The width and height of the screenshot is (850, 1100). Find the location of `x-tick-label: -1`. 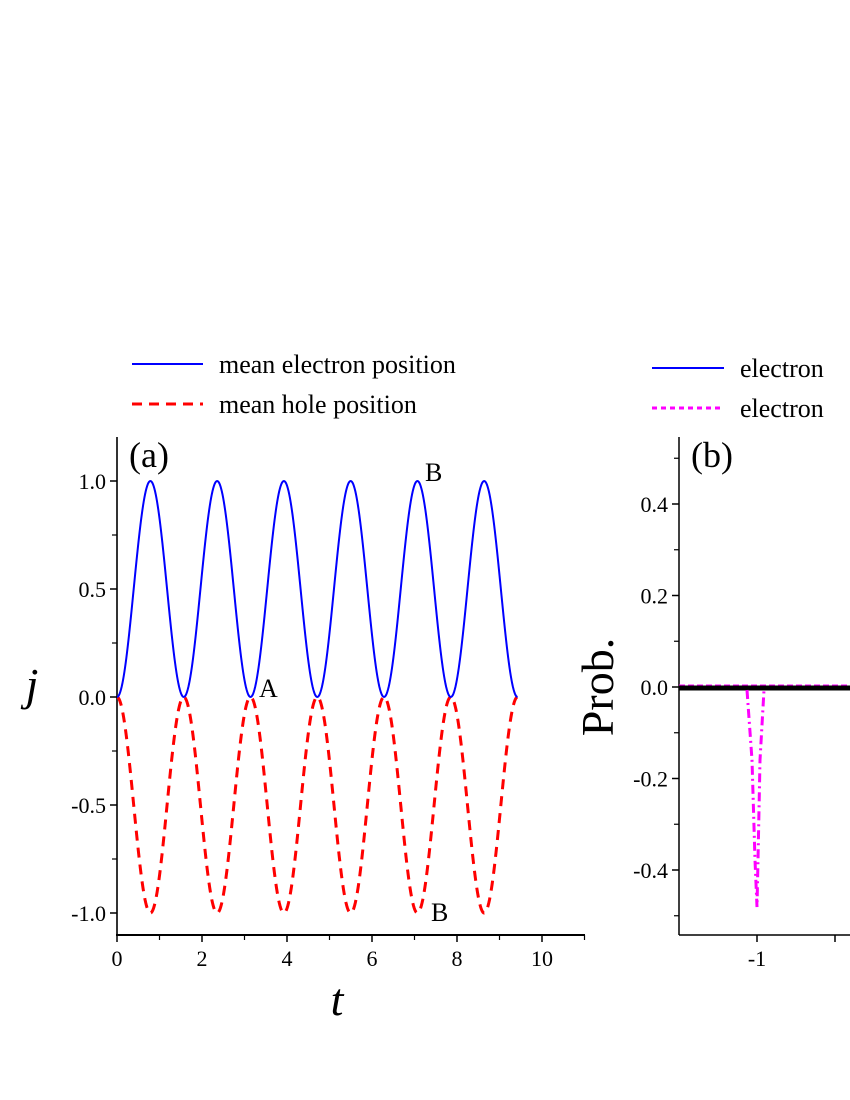

x-tick-label: -1 is located at coordinates (757, 958).